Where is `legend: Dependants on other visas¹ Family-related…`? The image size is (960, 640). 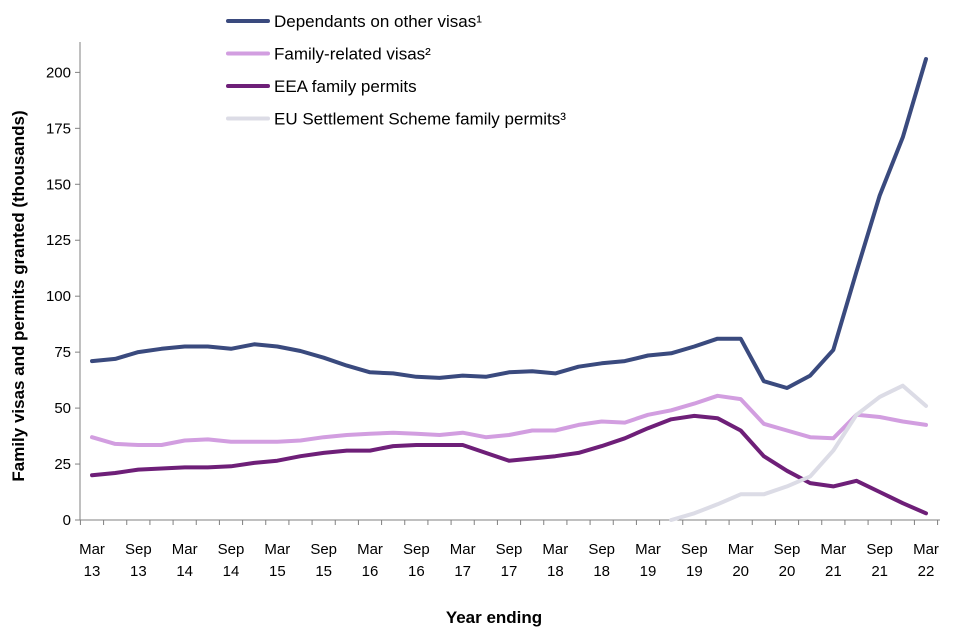
legend: Dependants on other visas¹ Family-related… is located at coordinates (396, 70).